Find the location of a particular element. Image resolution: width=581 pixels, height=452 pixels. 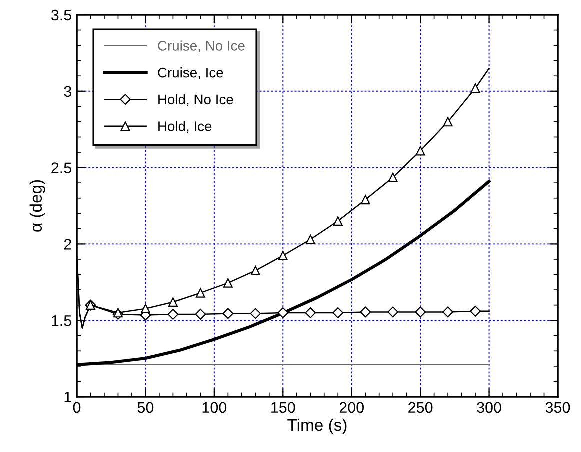

x-tick-label: 250 is located at coordinates (420, 408).